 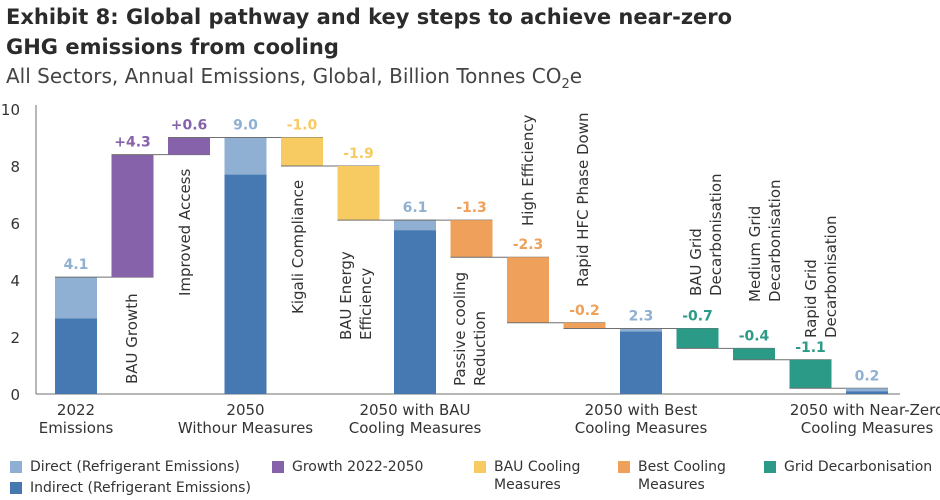 I want to click on step-value-label: +0.6, so click(x=189, y=126).